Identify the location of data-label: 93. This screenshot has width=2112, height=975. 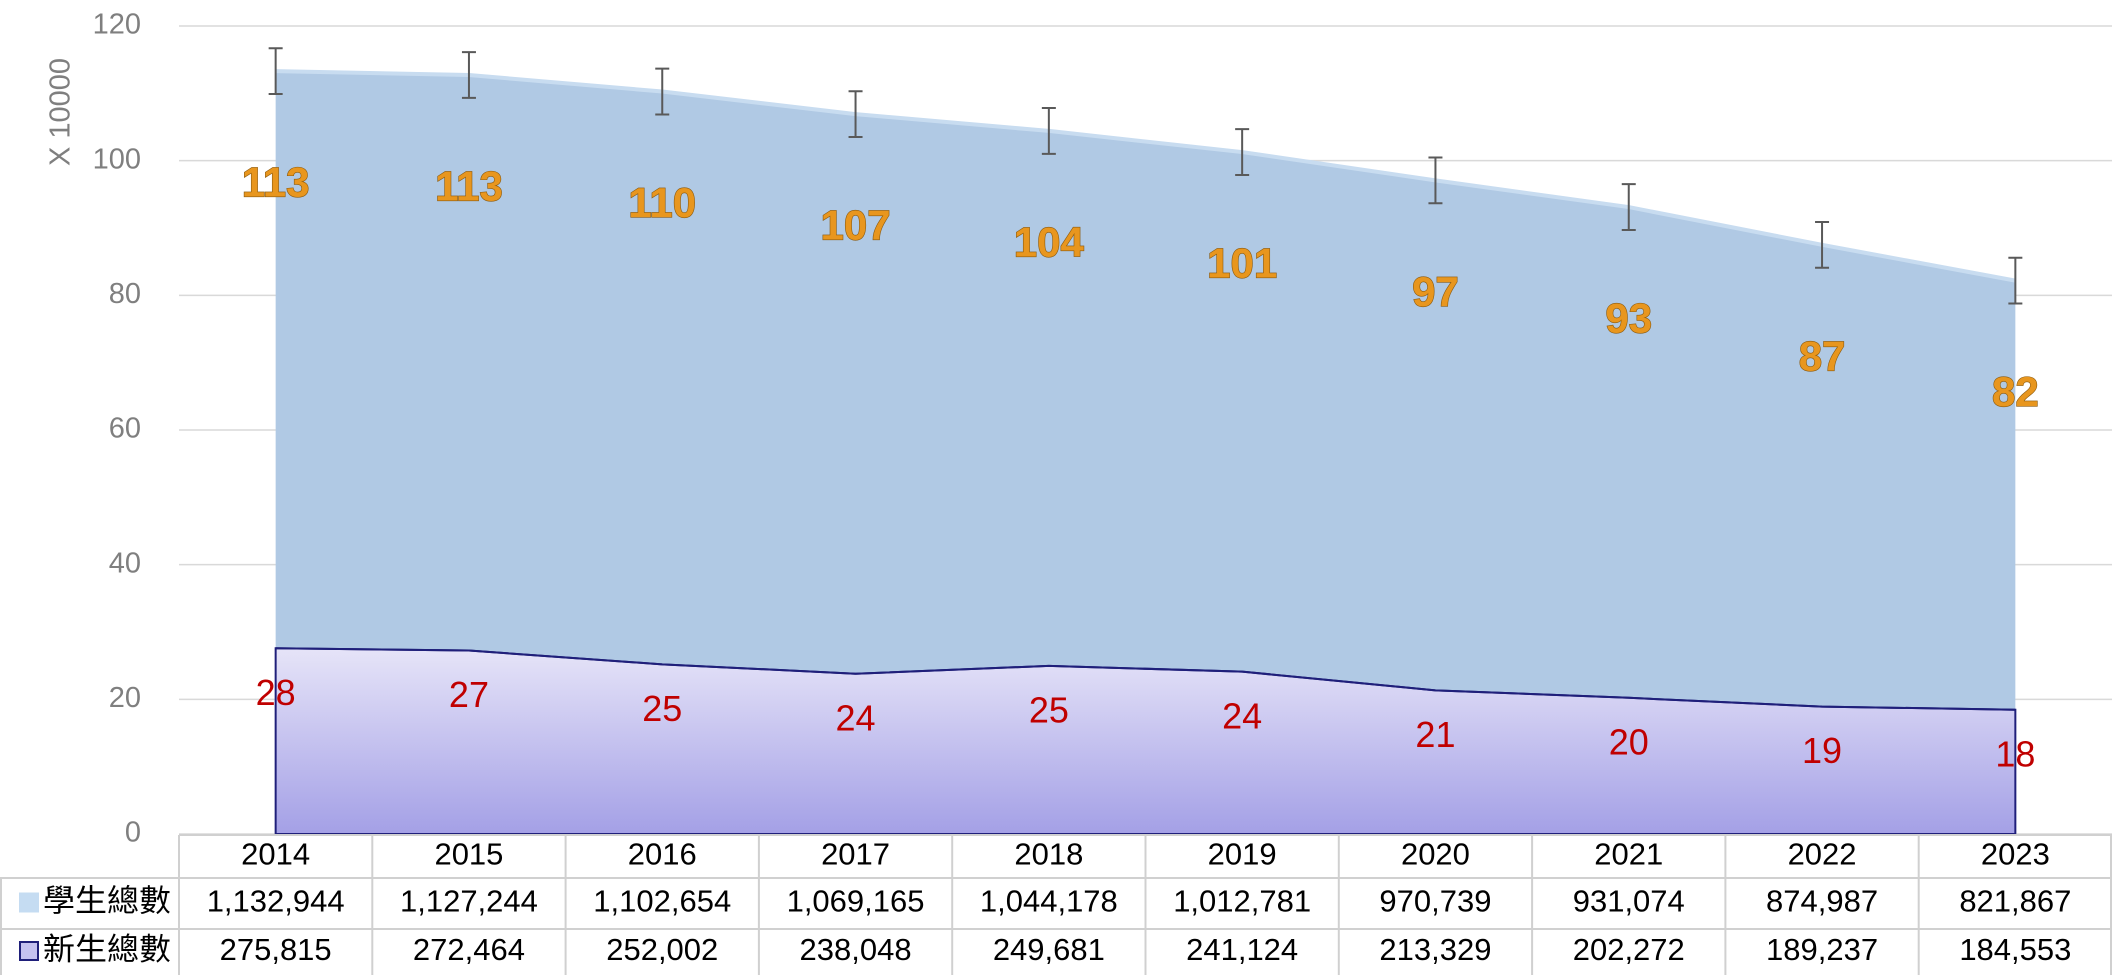
(1628, 318).